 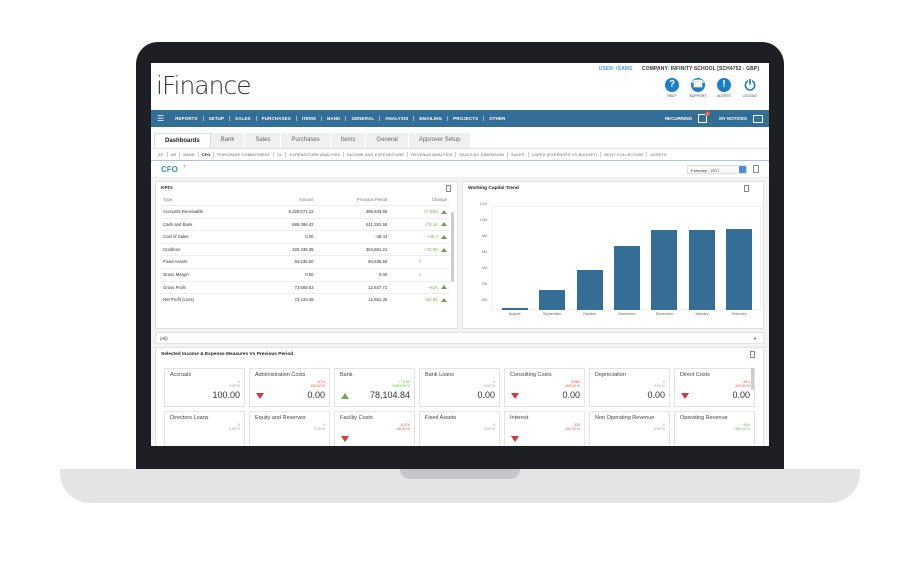 What do you see at coordinates (306, 140) in the screenshot?
I see `tab-purchases: Purchases` at bounding box center [306, 140].